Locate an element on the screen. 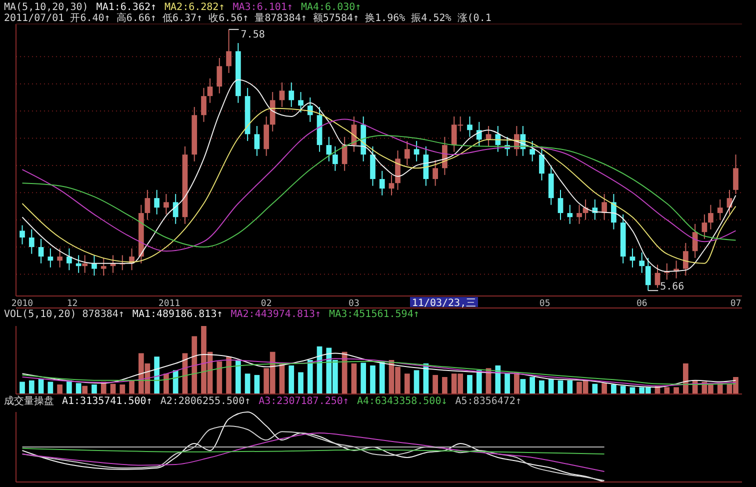  x-tick-label: 2011 is located at coordinates (169, 304).